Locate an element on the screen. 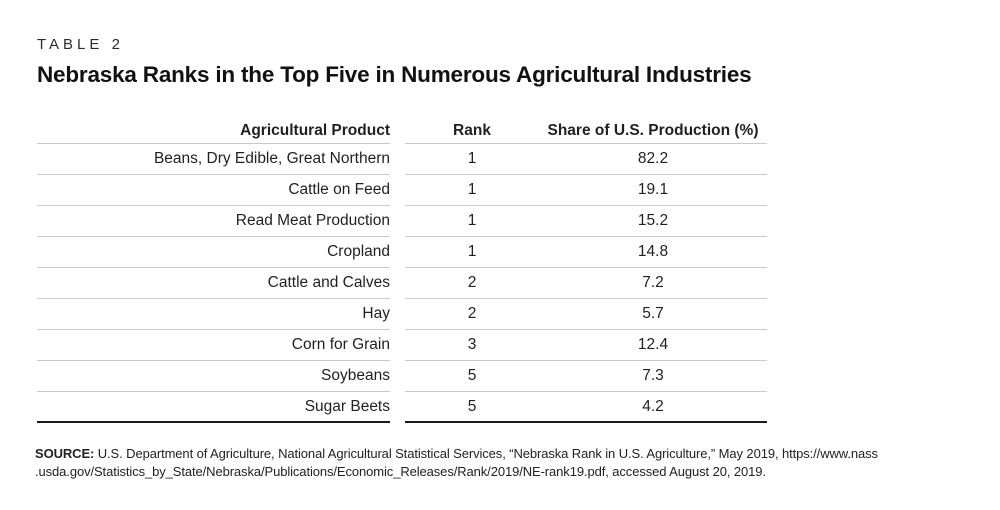  cell-product: Sugar Beets is located at coordinates (213, 407).